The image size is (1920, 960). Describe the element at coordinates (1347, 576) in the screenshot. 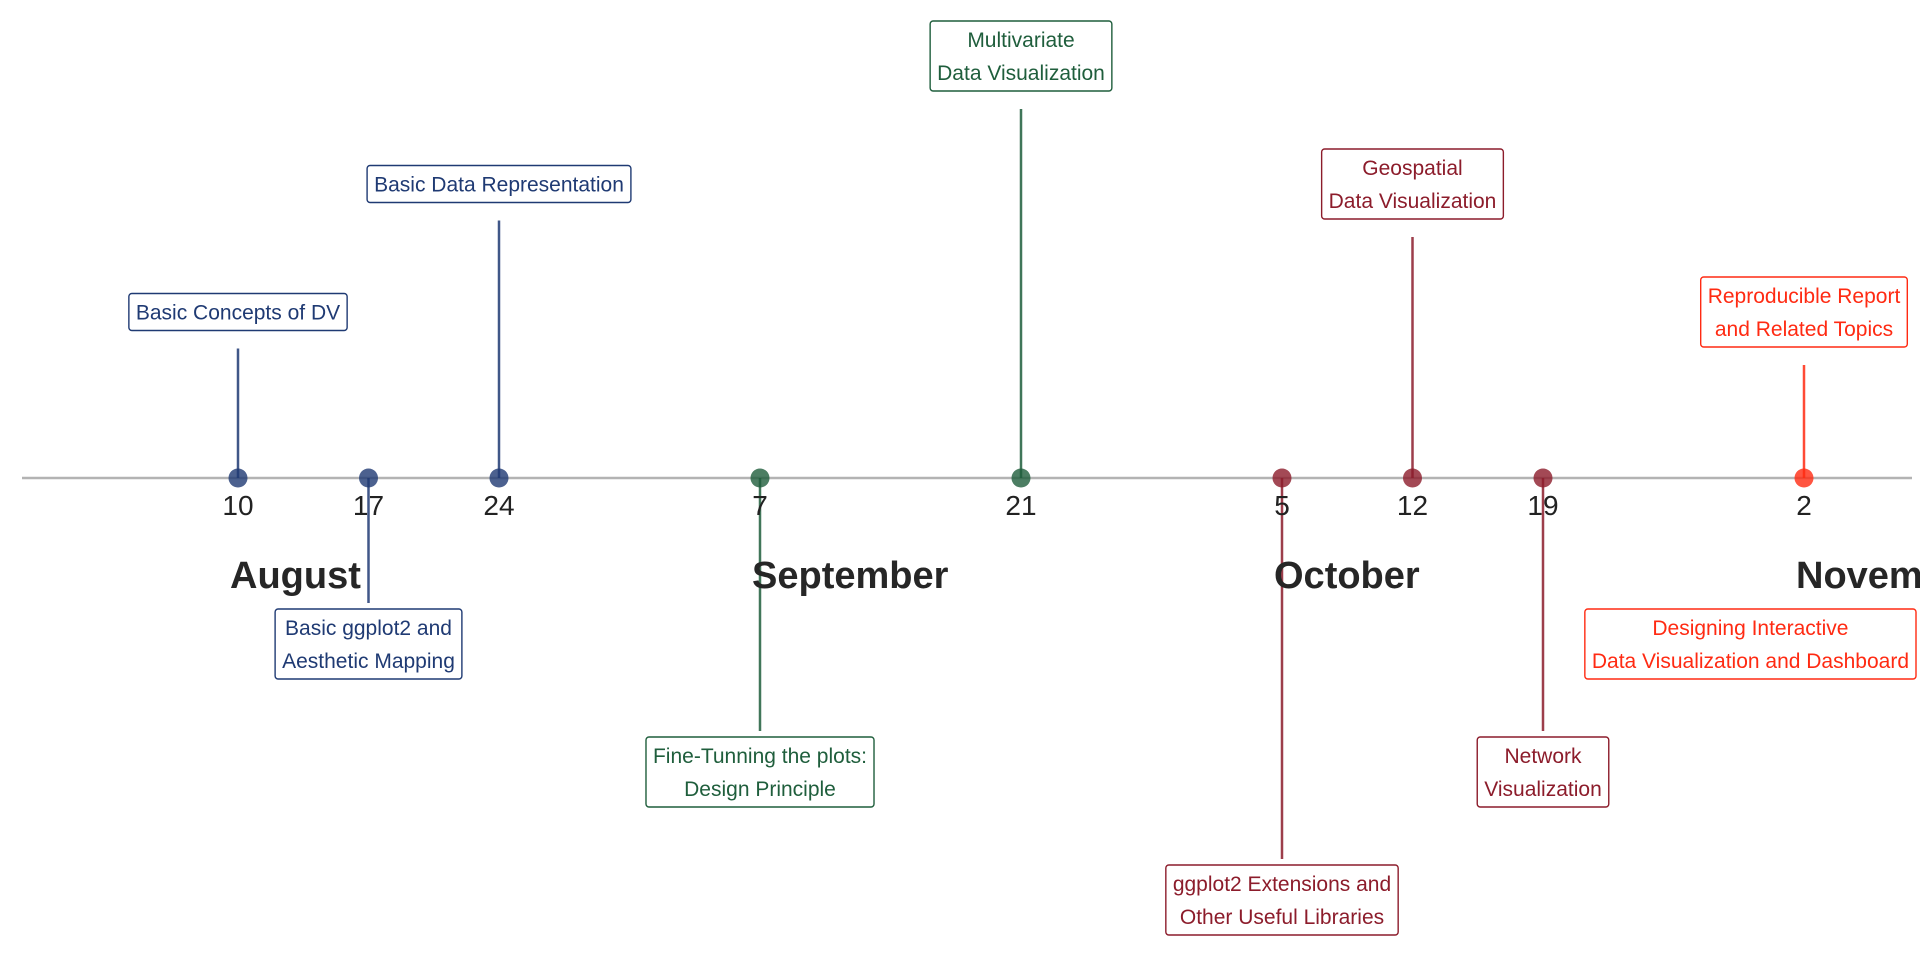

I see `month-label: October` at that location.